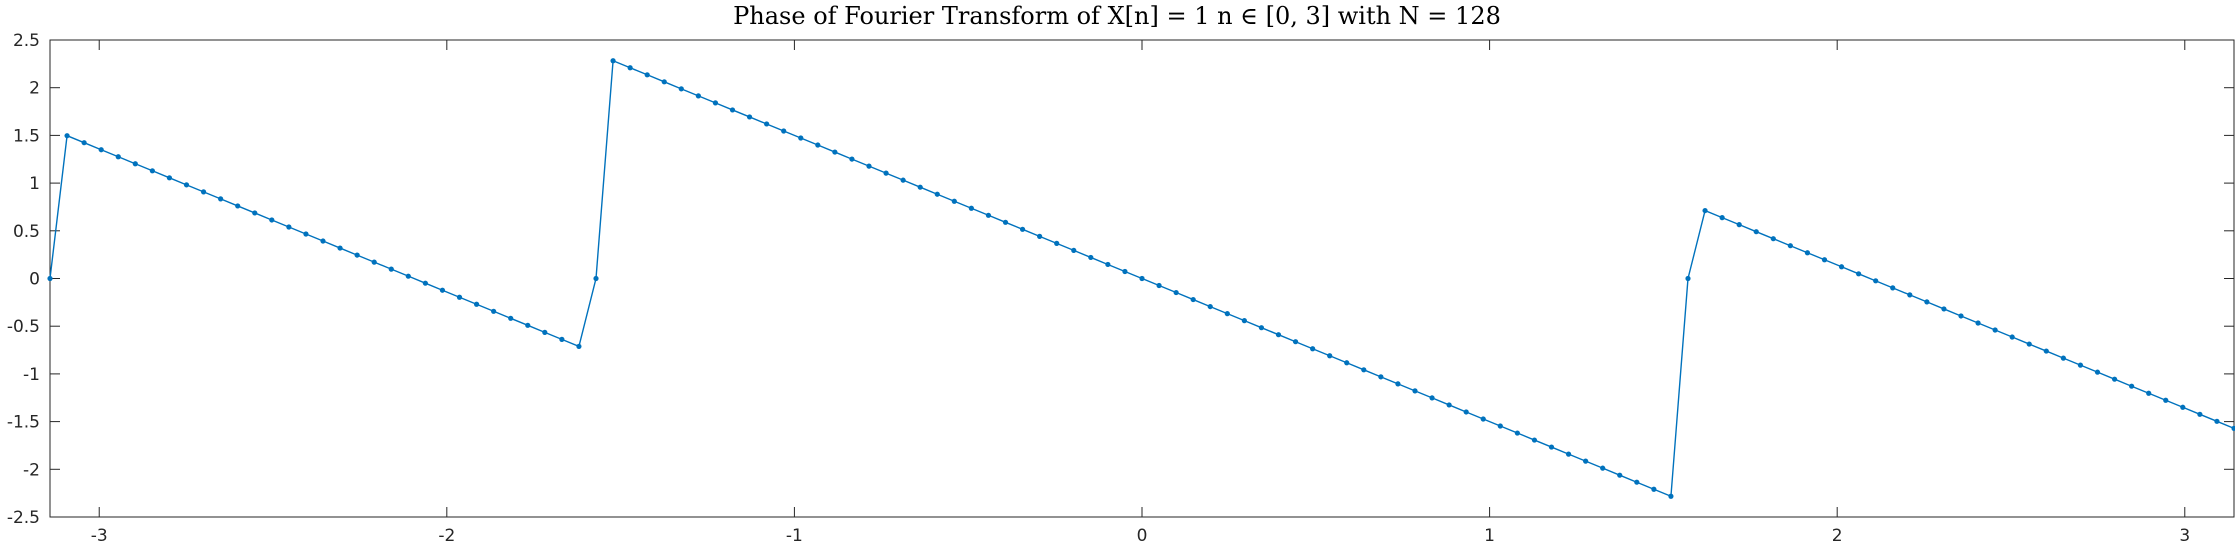 The image size is (2235, 549). Describe the element at coordinates (26, 41) in the screenshot. I see `y-tick-label: 2.5` at that location.